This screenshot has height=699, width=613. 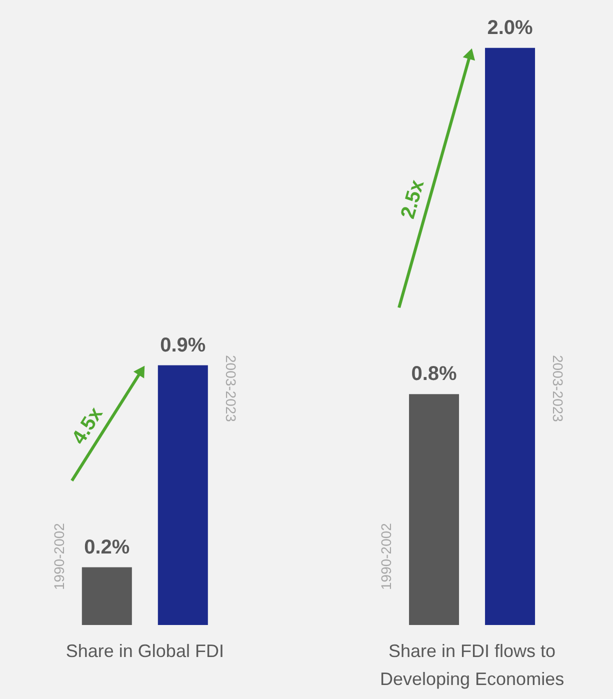 What do you see at coordinates (107, 547) in the screenshot?
I see `data-label: 0.2%` at bounding box center [107, 547].